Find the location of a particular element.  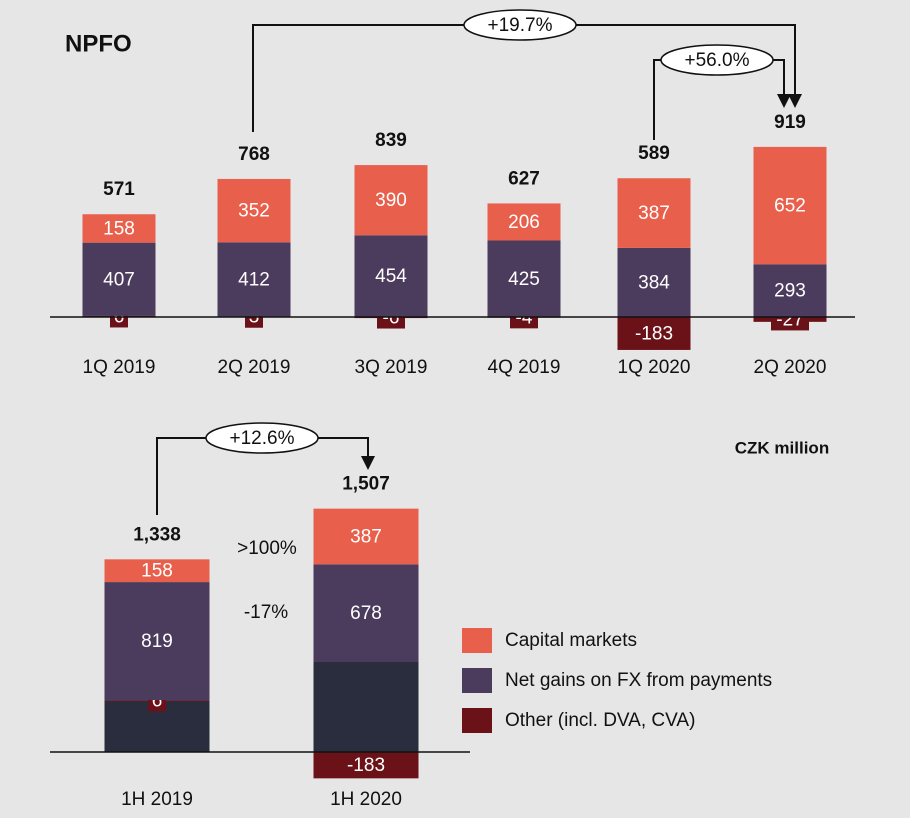

value-label: 352 is located at coordinates (254, 211).